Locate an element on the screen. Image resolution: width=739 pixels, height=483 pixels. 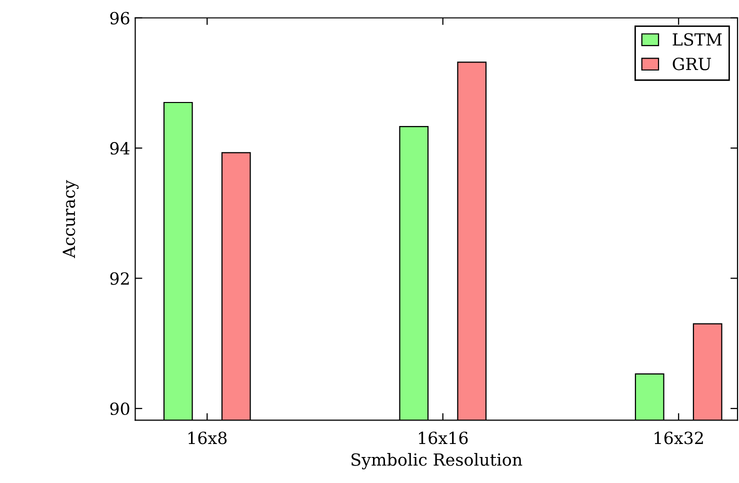
x-tick-label: 16x32 is located at coordinates (678, 438).